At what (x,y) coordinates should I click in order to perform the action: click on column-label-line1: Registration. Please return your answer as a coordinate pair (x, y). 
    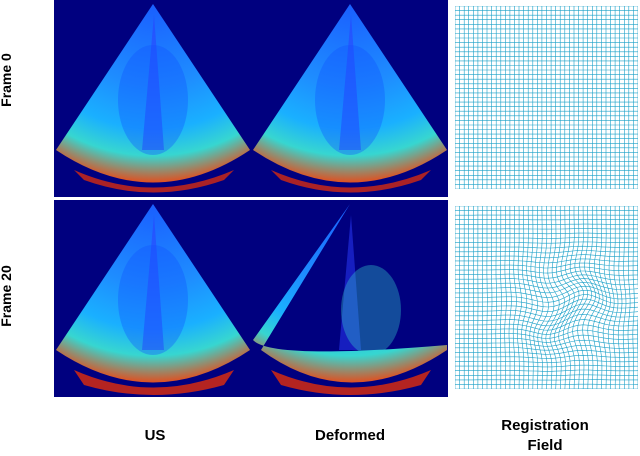
    Looking at the image, I should click on (545, 425).